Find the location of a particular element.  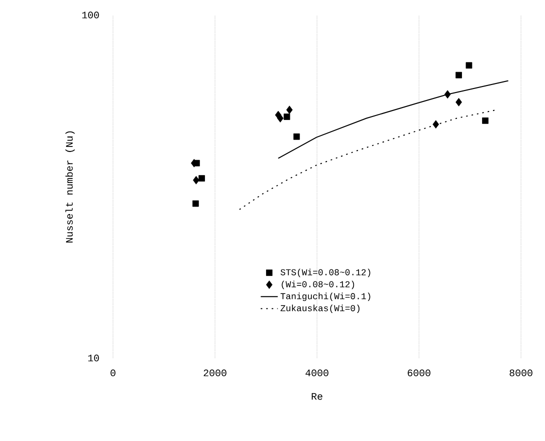

y-axis-title: Nusselt number (Nu) is located at coordinates (70, 187).